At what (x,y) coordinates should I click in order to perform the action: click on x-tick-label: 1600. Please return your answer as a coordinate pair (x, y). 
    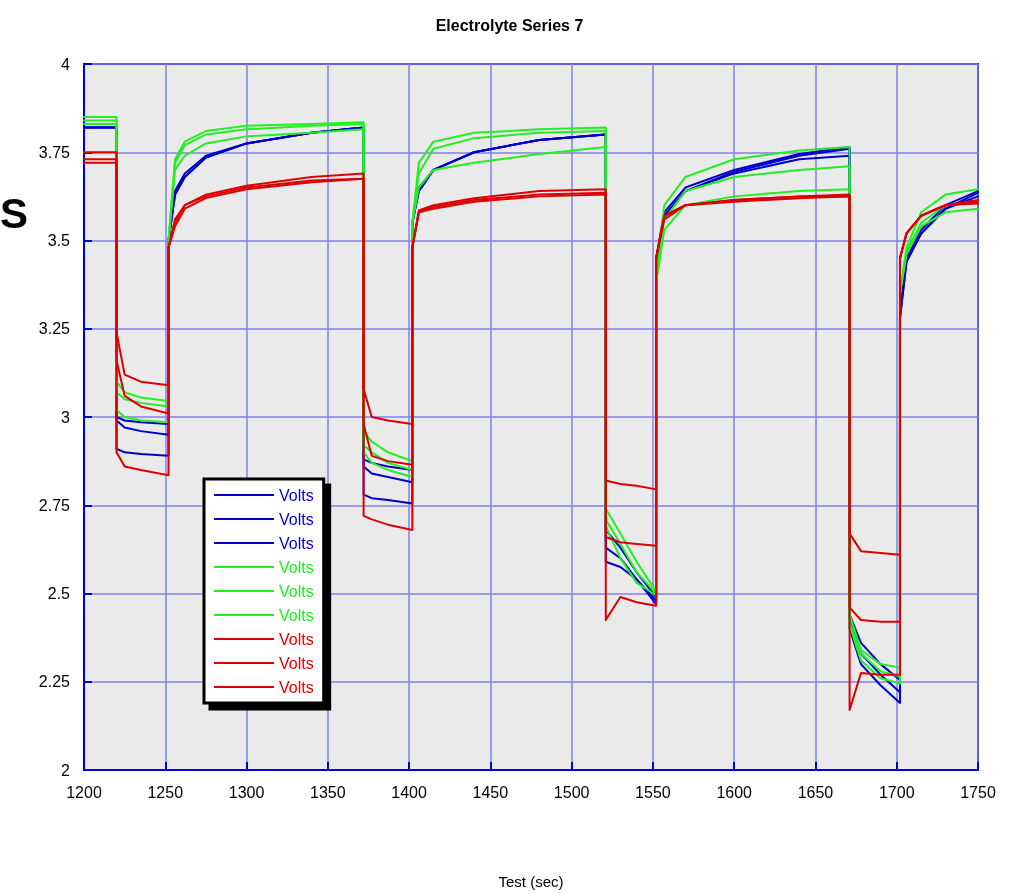
    Looking at the image, I should click on (734, 792).